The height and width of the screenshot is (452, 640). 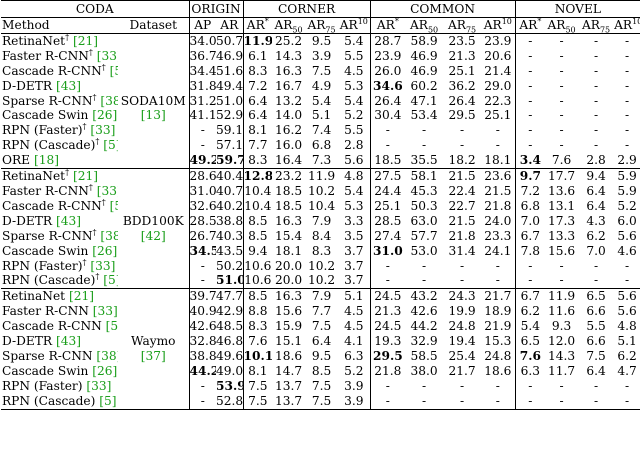 What do you see at coordinates (330, 29) in the screenshot?
I see `metric-subscript: 75` at bounding box center [330, 29].